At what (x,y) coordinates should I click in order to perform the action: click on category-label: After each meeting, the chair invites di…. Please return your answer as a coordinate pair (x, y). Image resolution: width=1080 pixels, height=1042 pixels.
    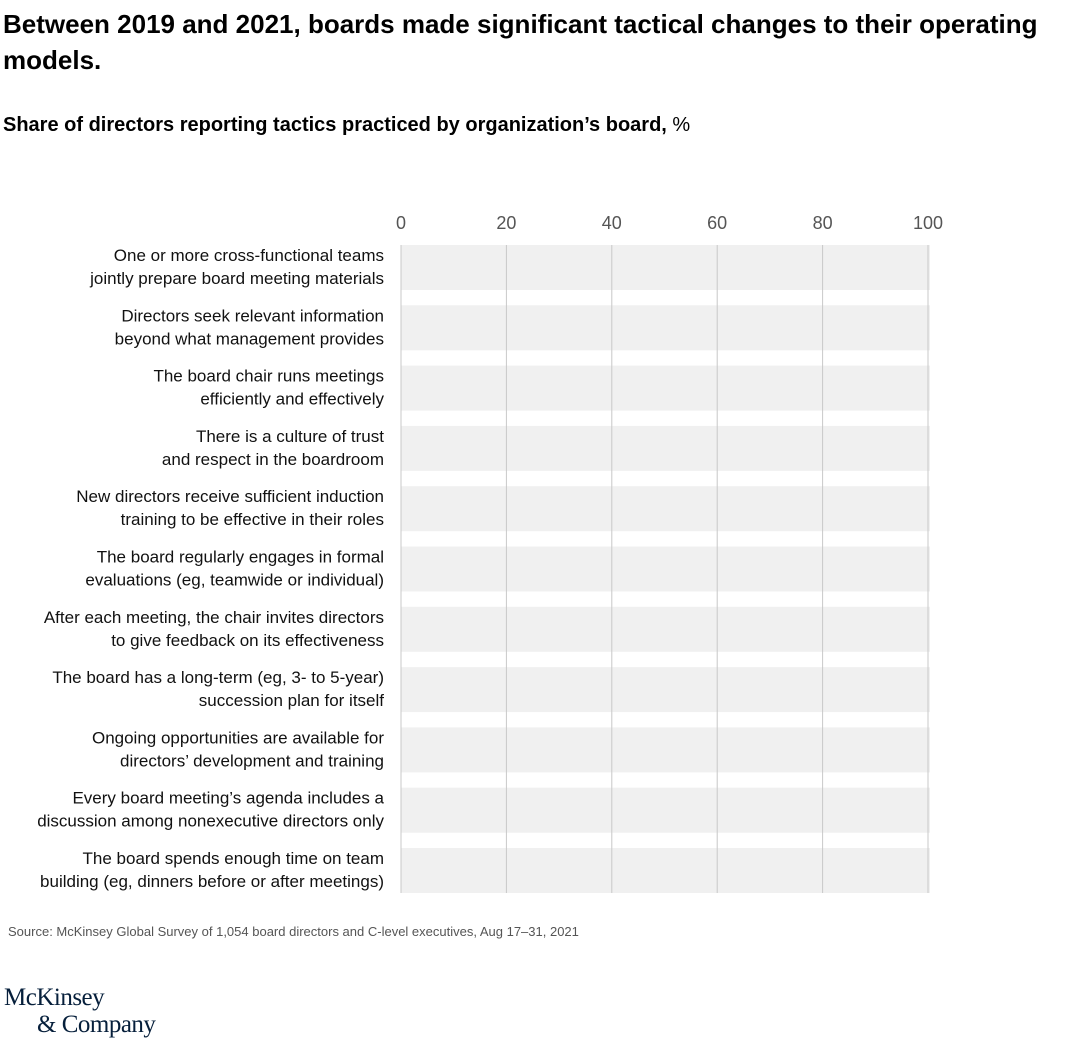
    Looking at the image, I should click on (214, 617).